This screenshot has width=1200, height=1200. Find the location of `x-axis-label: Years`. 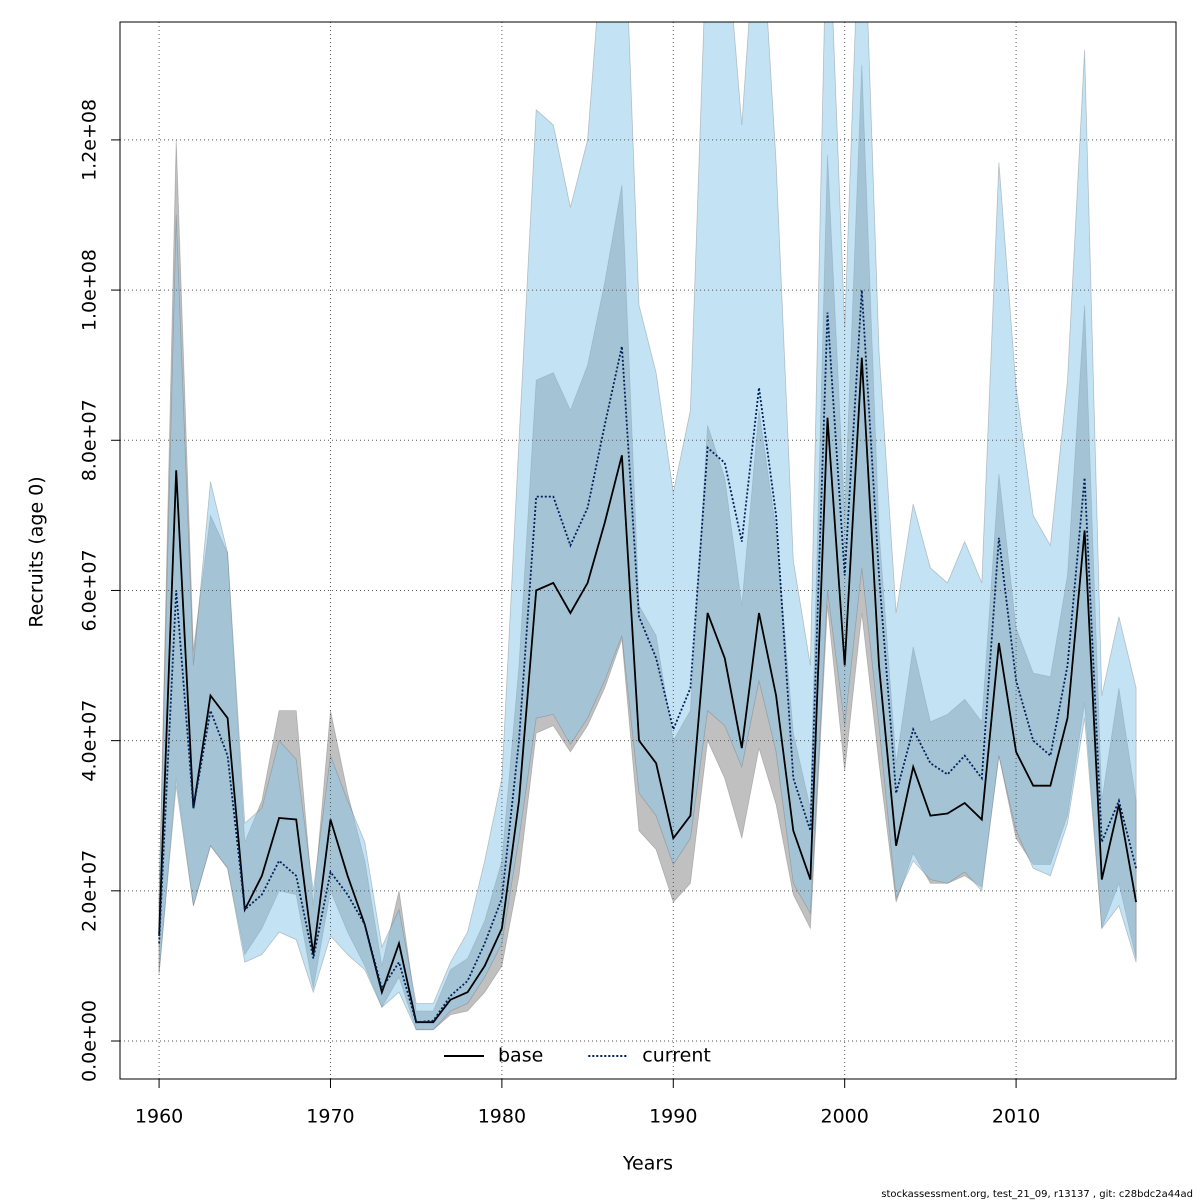

x-axis-label: Years is located at coordinates (647, 1164).